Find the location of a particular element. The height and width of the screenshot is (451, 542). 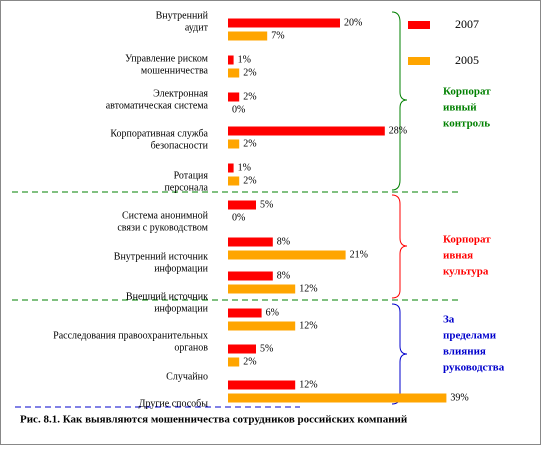

category-label: Внешний источник is located at coordinates (167, 296).